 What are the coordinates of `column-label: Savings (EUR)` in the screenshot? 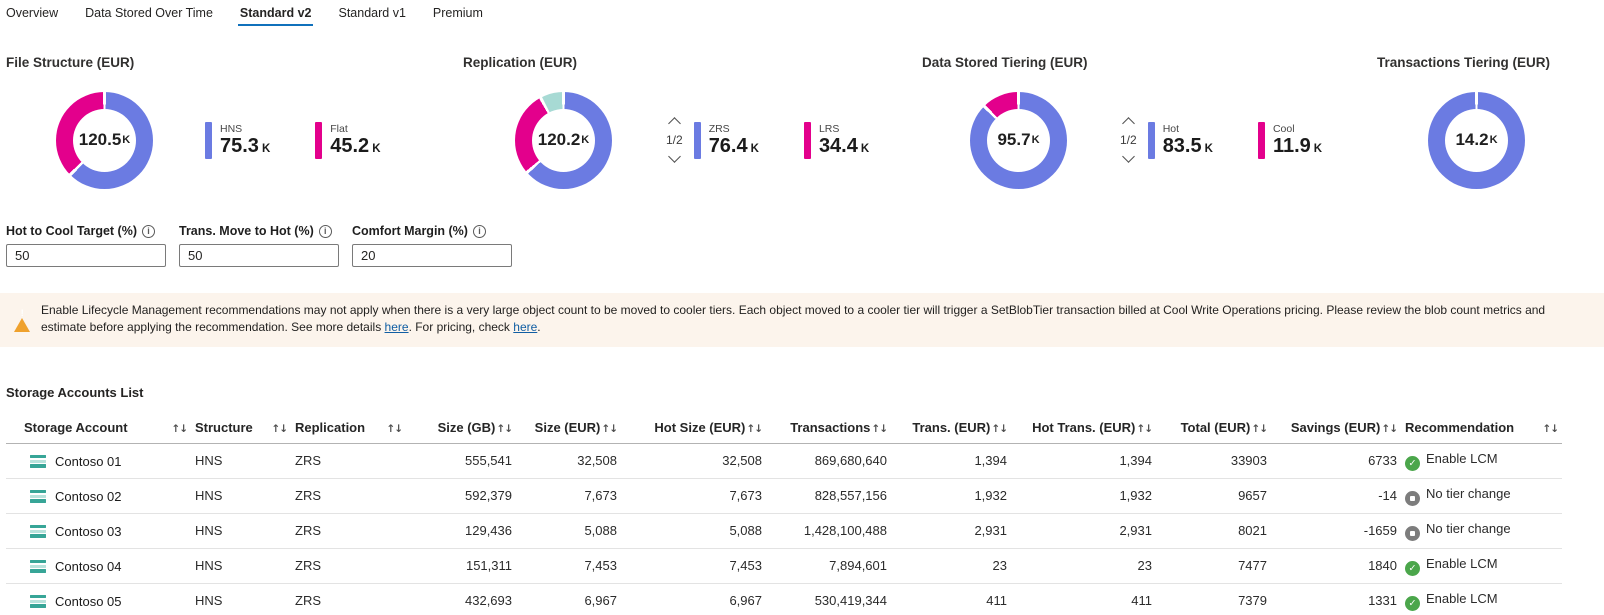 It's located at (1335, 427).